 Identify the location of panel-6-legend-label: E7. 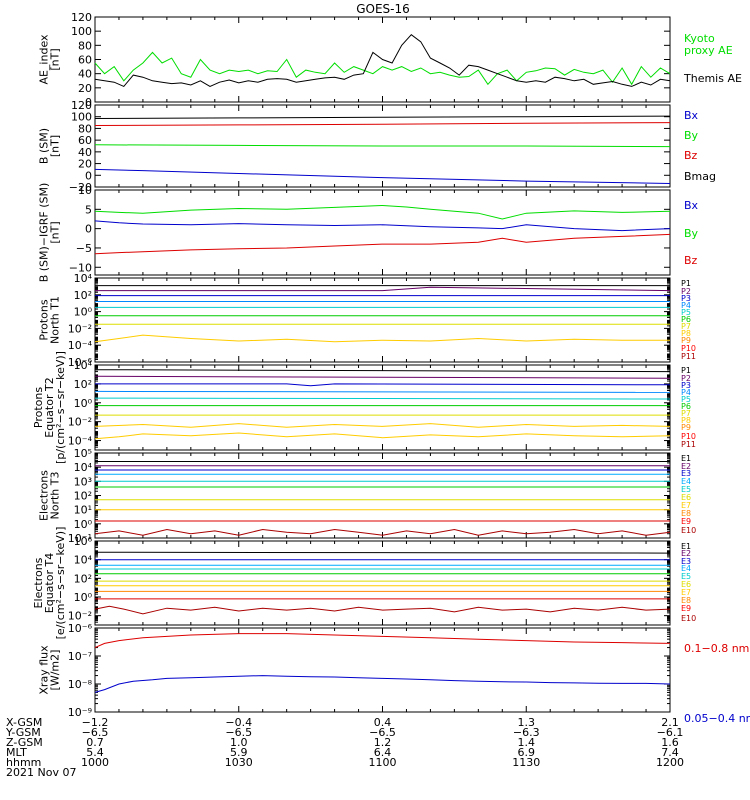
(686, 505).